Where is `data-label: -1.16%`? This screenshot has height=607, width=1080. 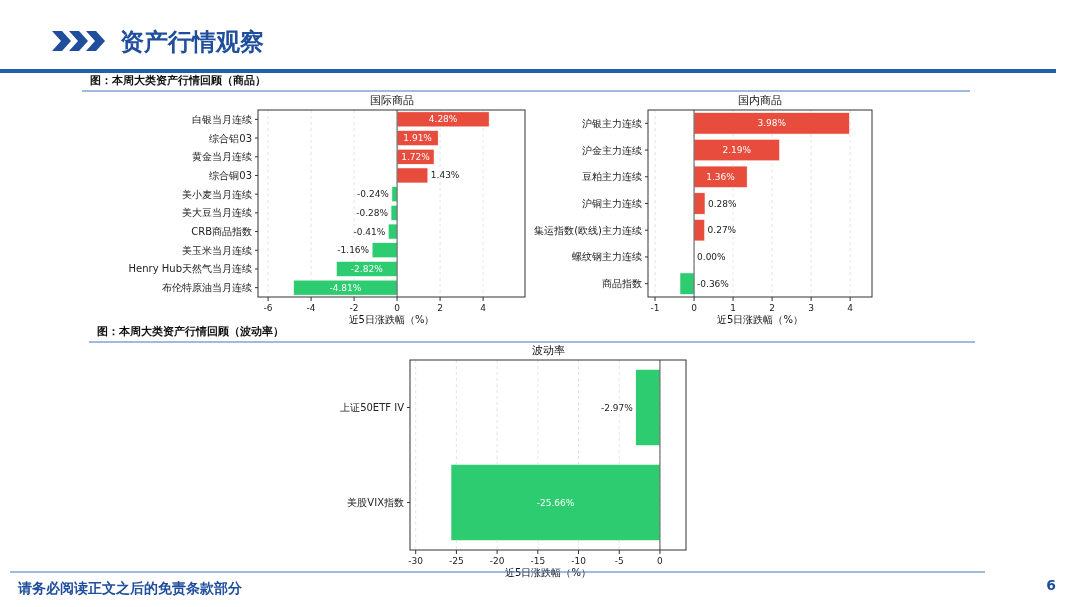
data-label: -1.16% is located at coordinates (353, 250).